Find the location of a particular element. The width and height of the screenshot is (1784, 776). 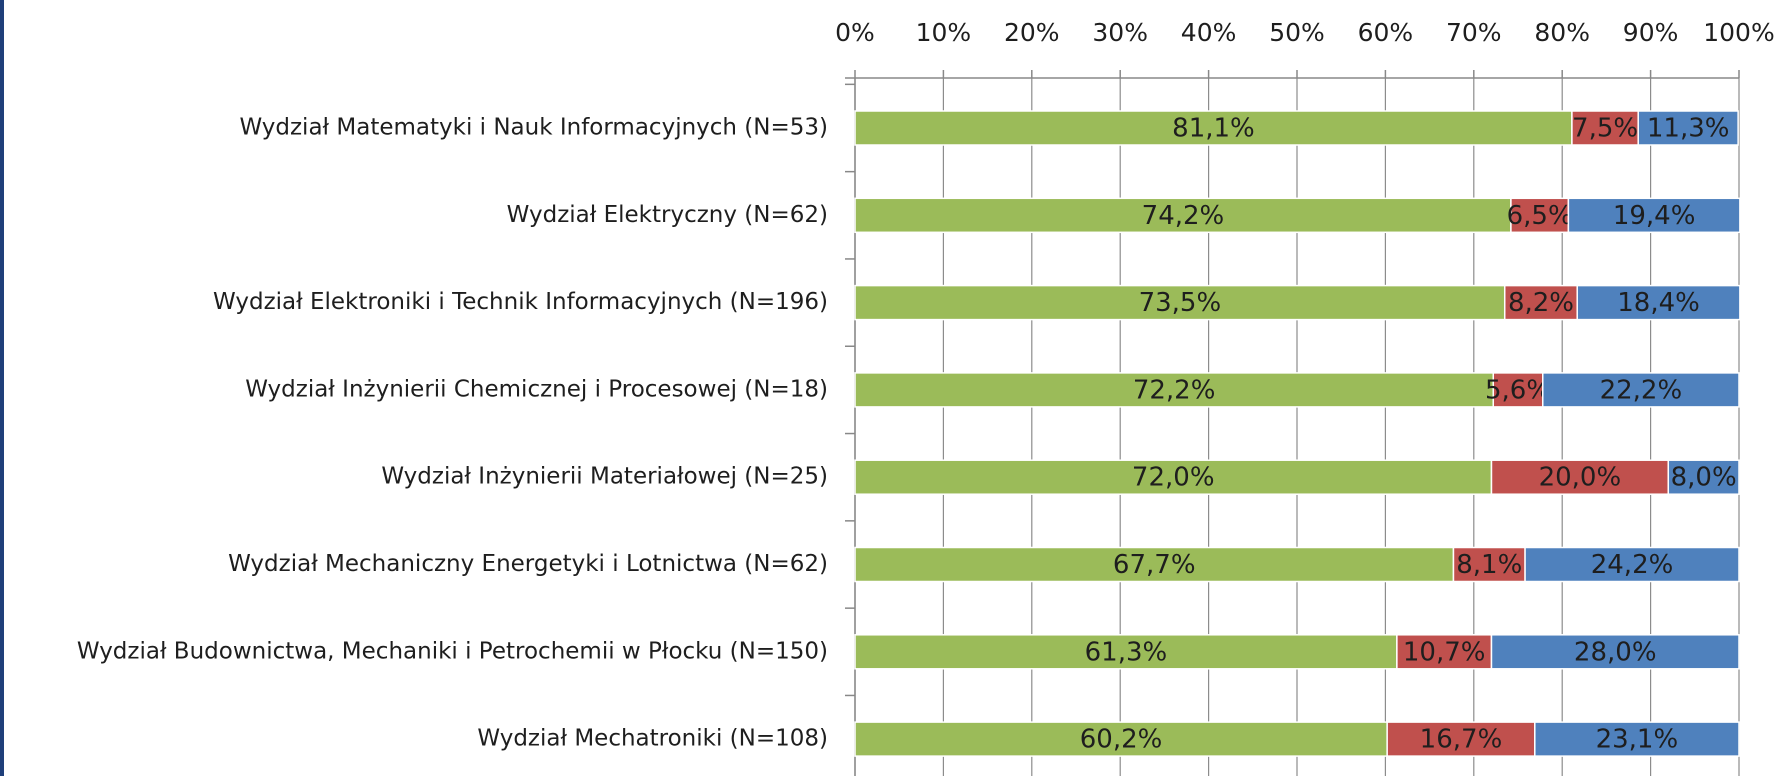

value-label: 8,1% is located at coordinates (1489, 565).